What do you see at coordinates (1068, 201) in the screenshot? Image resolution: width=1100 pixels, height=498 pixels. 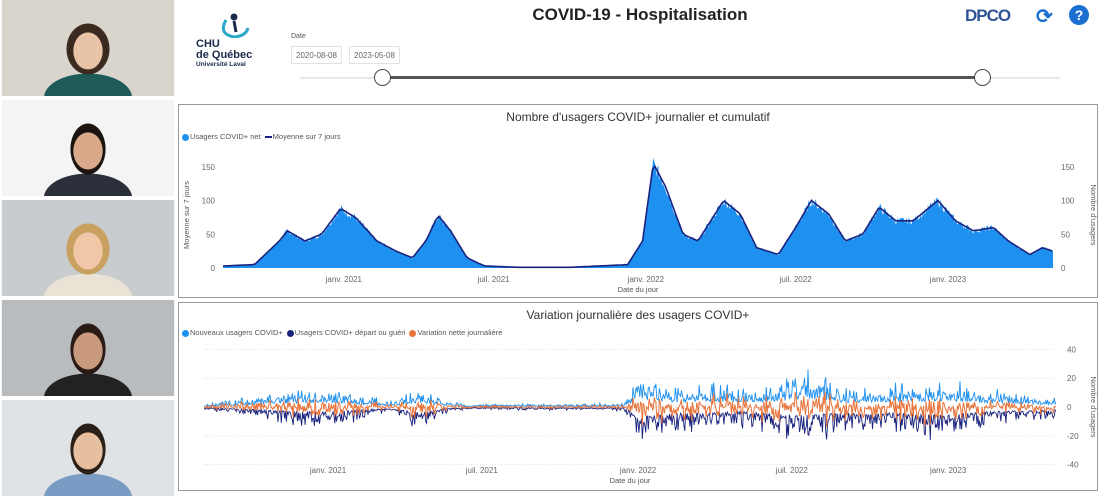 I see `chart1-ytick-right: 100` at bounding box center [1068, 201].